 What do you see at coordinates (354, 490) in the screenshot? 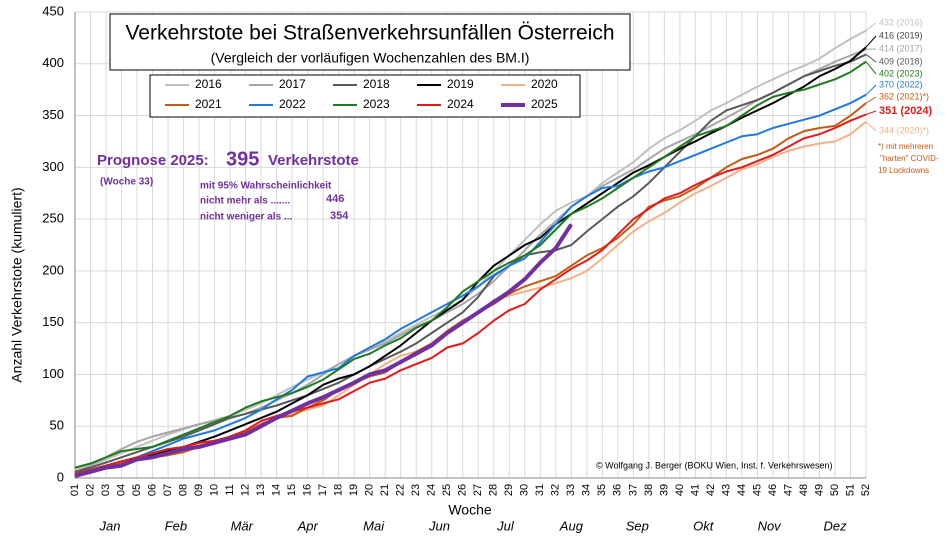
I see `x-tick-label: 19` at bounding box center [354, 490].